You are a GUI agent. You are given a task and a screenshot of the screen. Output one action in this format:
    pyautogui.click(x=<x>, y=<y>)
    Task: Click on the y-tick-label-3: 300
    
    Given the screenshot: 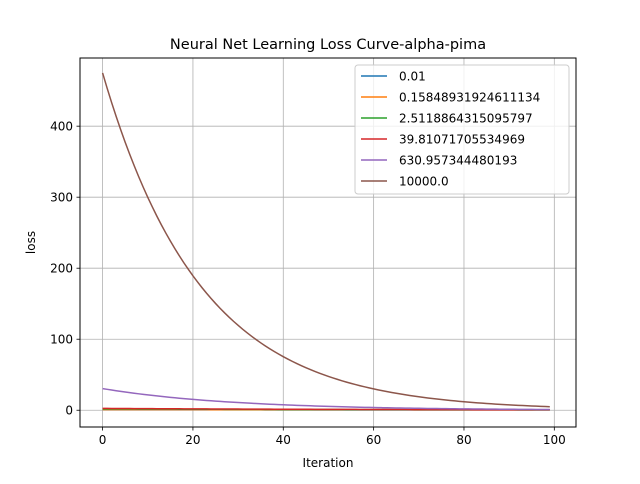 What is the action you would take?
    pyautogui.click(x=61, y=197)
    